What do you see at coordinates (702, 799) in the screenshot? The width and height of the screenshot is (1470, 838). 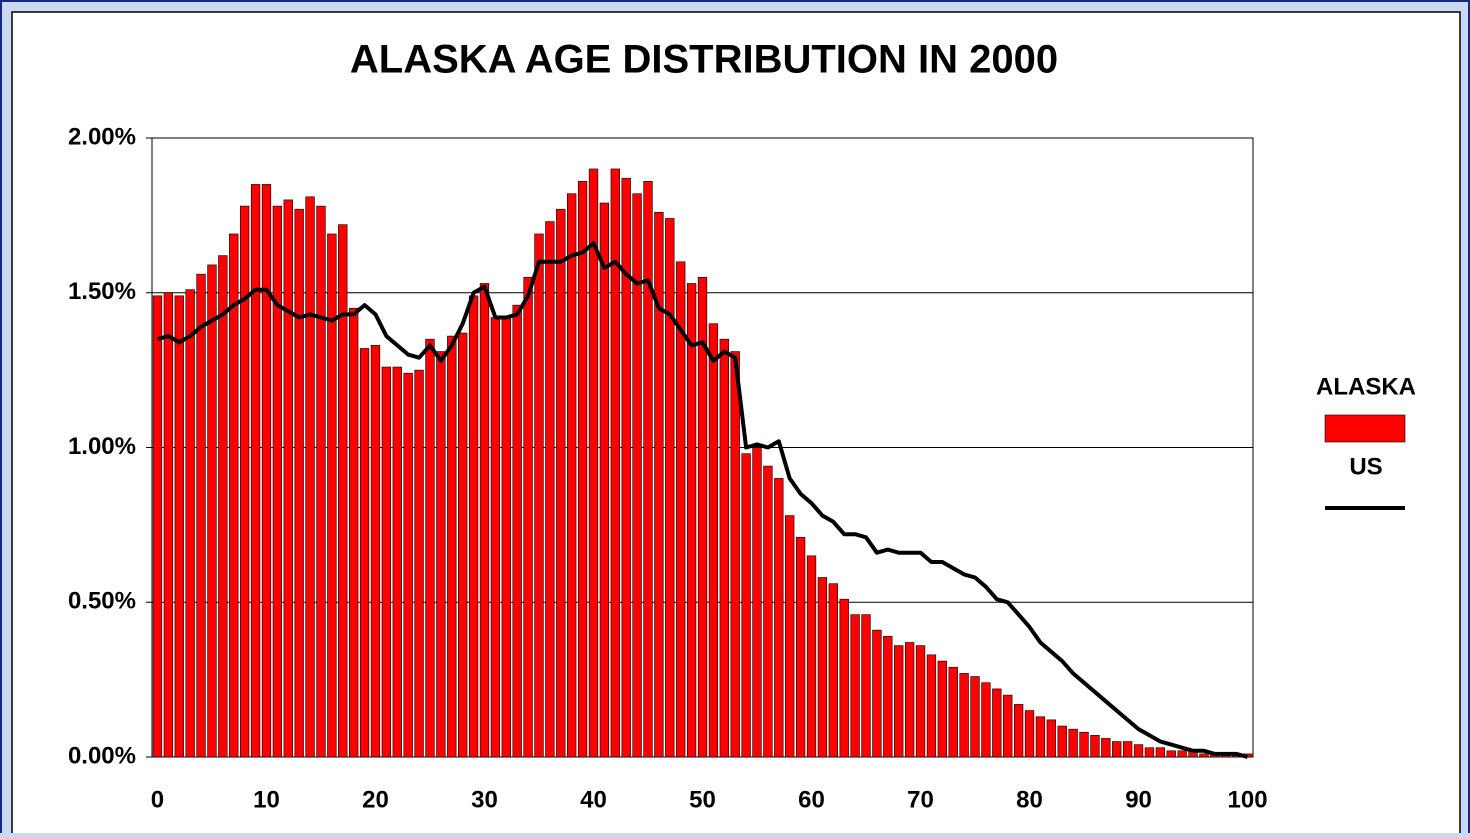 I see `x-tick-label: 50` at bounding box center [702, 799].